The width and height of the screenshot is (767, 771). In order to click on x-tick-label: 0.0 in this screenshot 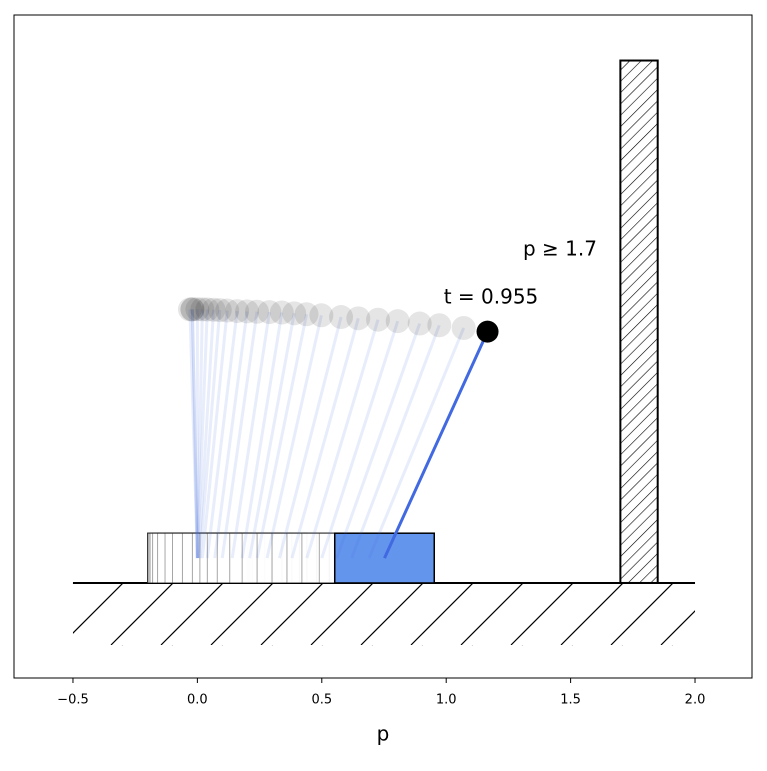, I will do `click(197, 700)`.